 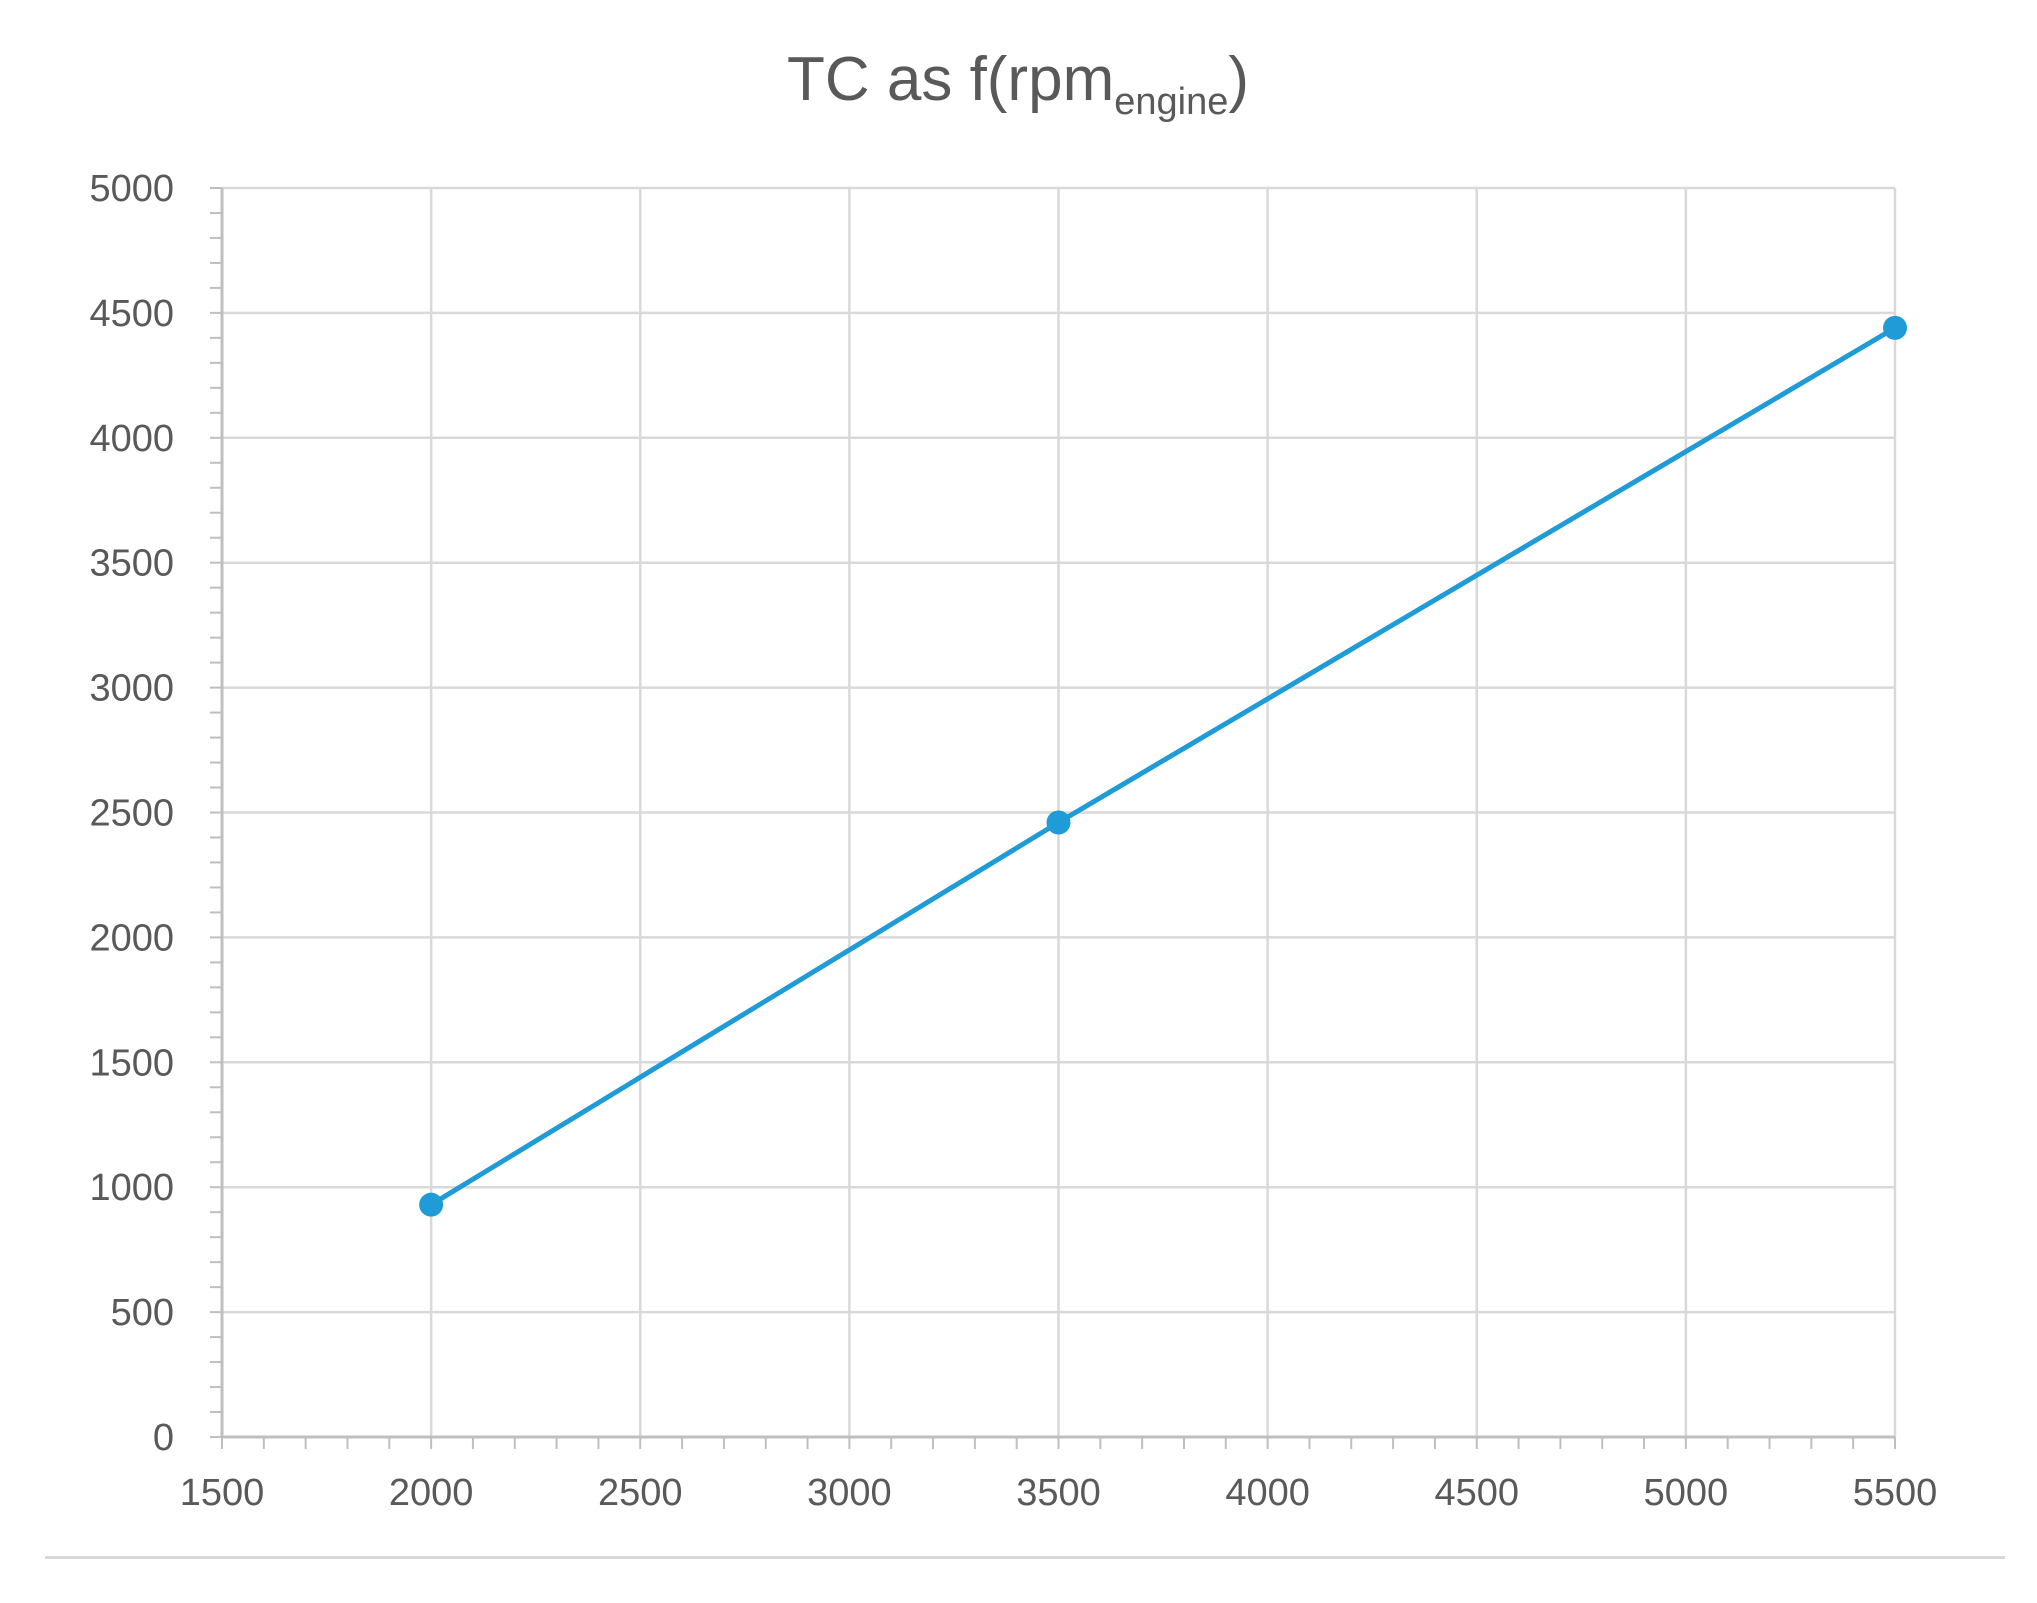 I want to click on data-point-2000, so click(x=431, y=1204).